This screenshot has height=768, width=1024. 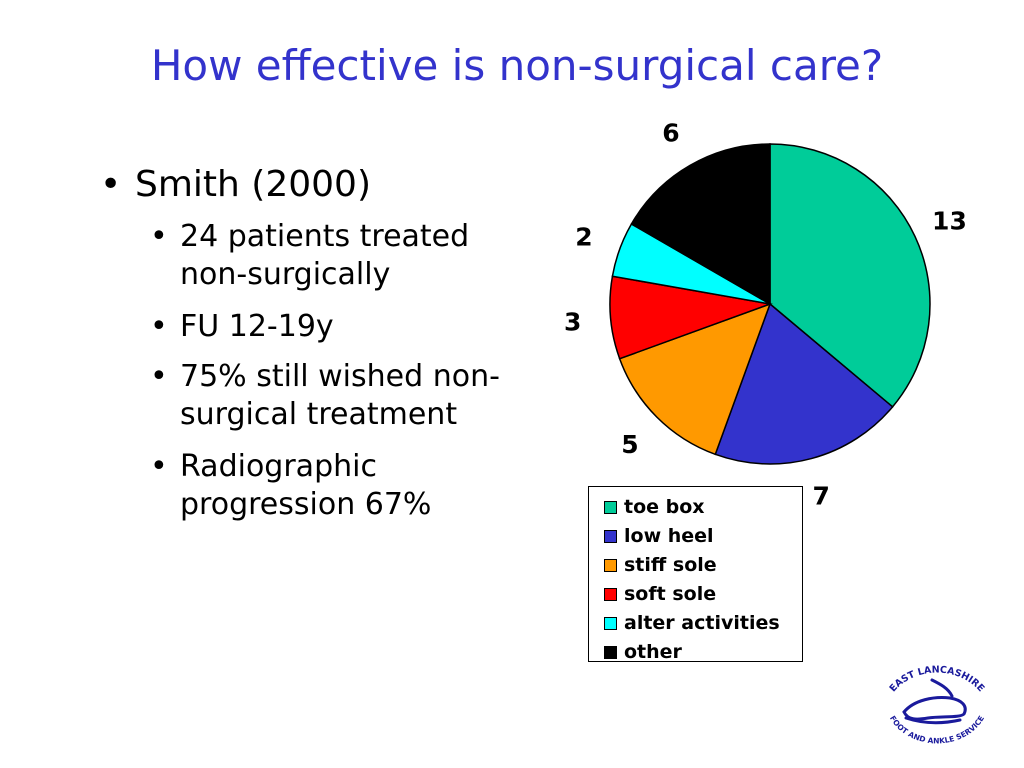 What do you see at coordinates (360, 486) in the screenshot?
I see `sub-bullet-radiographic: • Radiographic progression 67%` at bounding box center [360, 486].